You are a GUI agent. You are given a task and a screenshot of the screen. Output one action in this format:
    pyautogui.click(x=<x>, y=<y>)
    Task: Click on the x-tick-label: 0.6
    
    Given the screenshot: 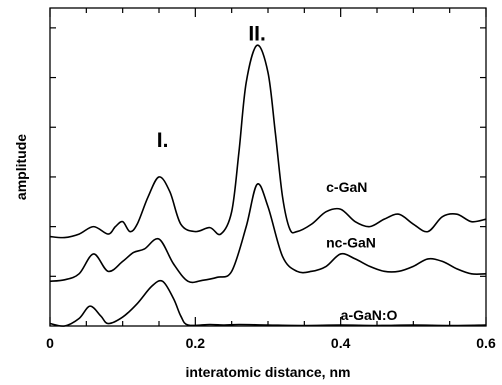 What is the action you would take?
    pyautogui.click(x=486, y=343)
    